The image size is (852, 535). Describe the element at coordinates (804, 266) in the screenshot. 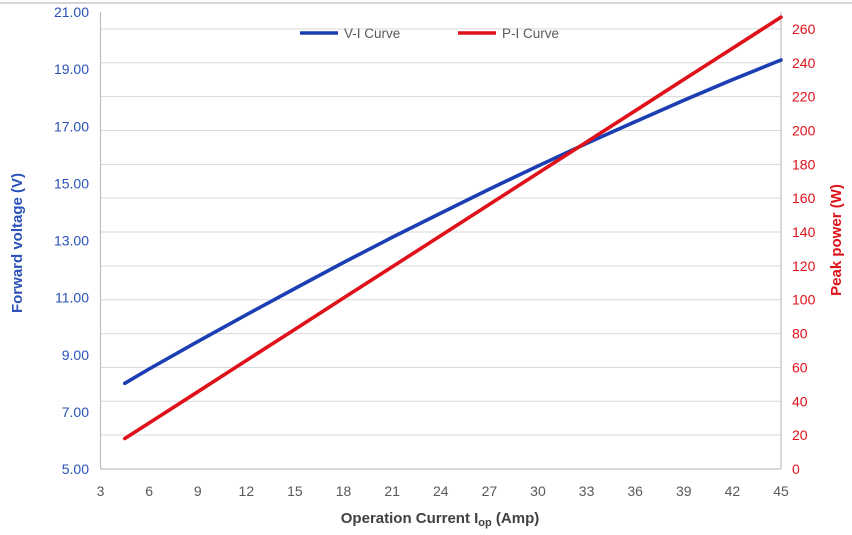

I see `right-axis-tick-label: 120` at that location.